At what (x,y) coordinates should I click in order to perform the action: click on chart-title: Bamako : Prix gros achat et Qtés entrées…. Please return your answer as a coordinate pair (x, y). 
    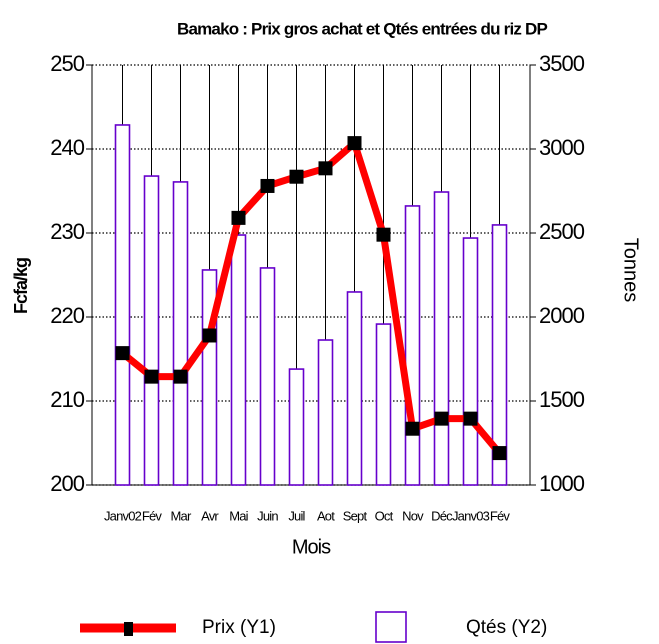
    Looking at the image, I should click on (362, 28).